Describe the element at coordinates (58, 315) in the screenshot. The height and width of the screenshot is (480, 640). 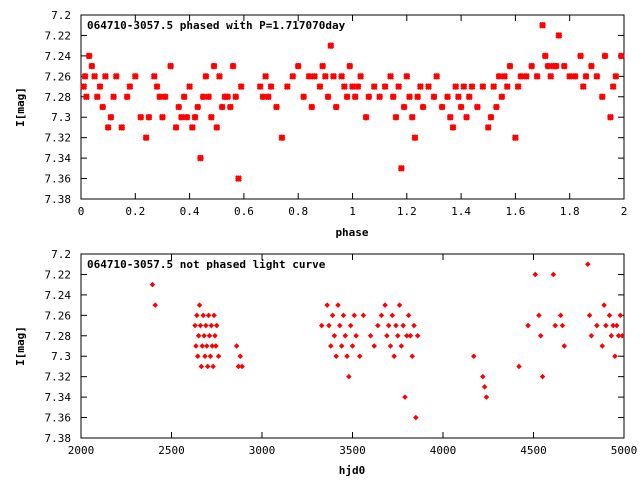
I see `y-tick-label: 7.26` at that location.